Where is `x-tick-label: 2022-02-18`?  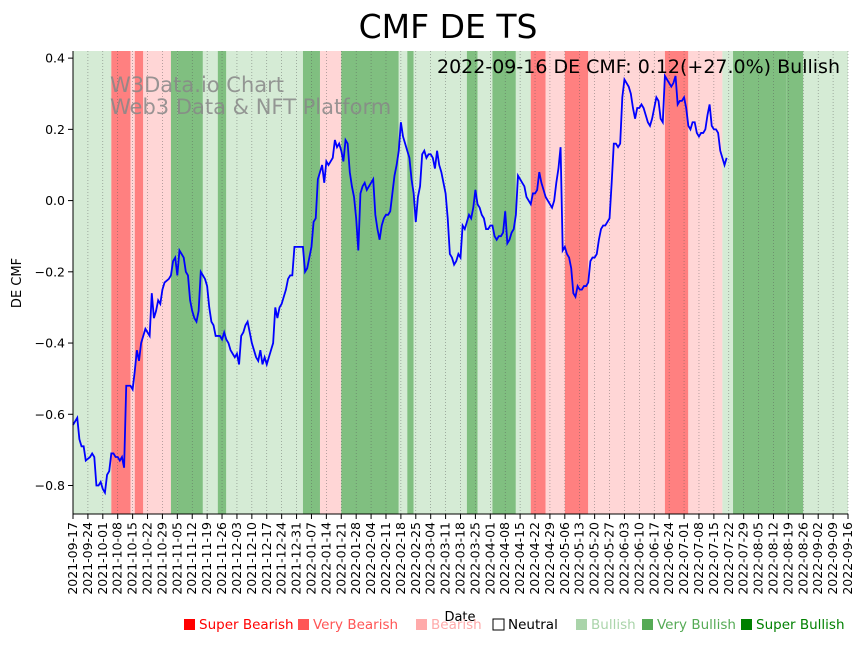
x-tick-label: 2022-02-18 is located at coordinates (400, 558).